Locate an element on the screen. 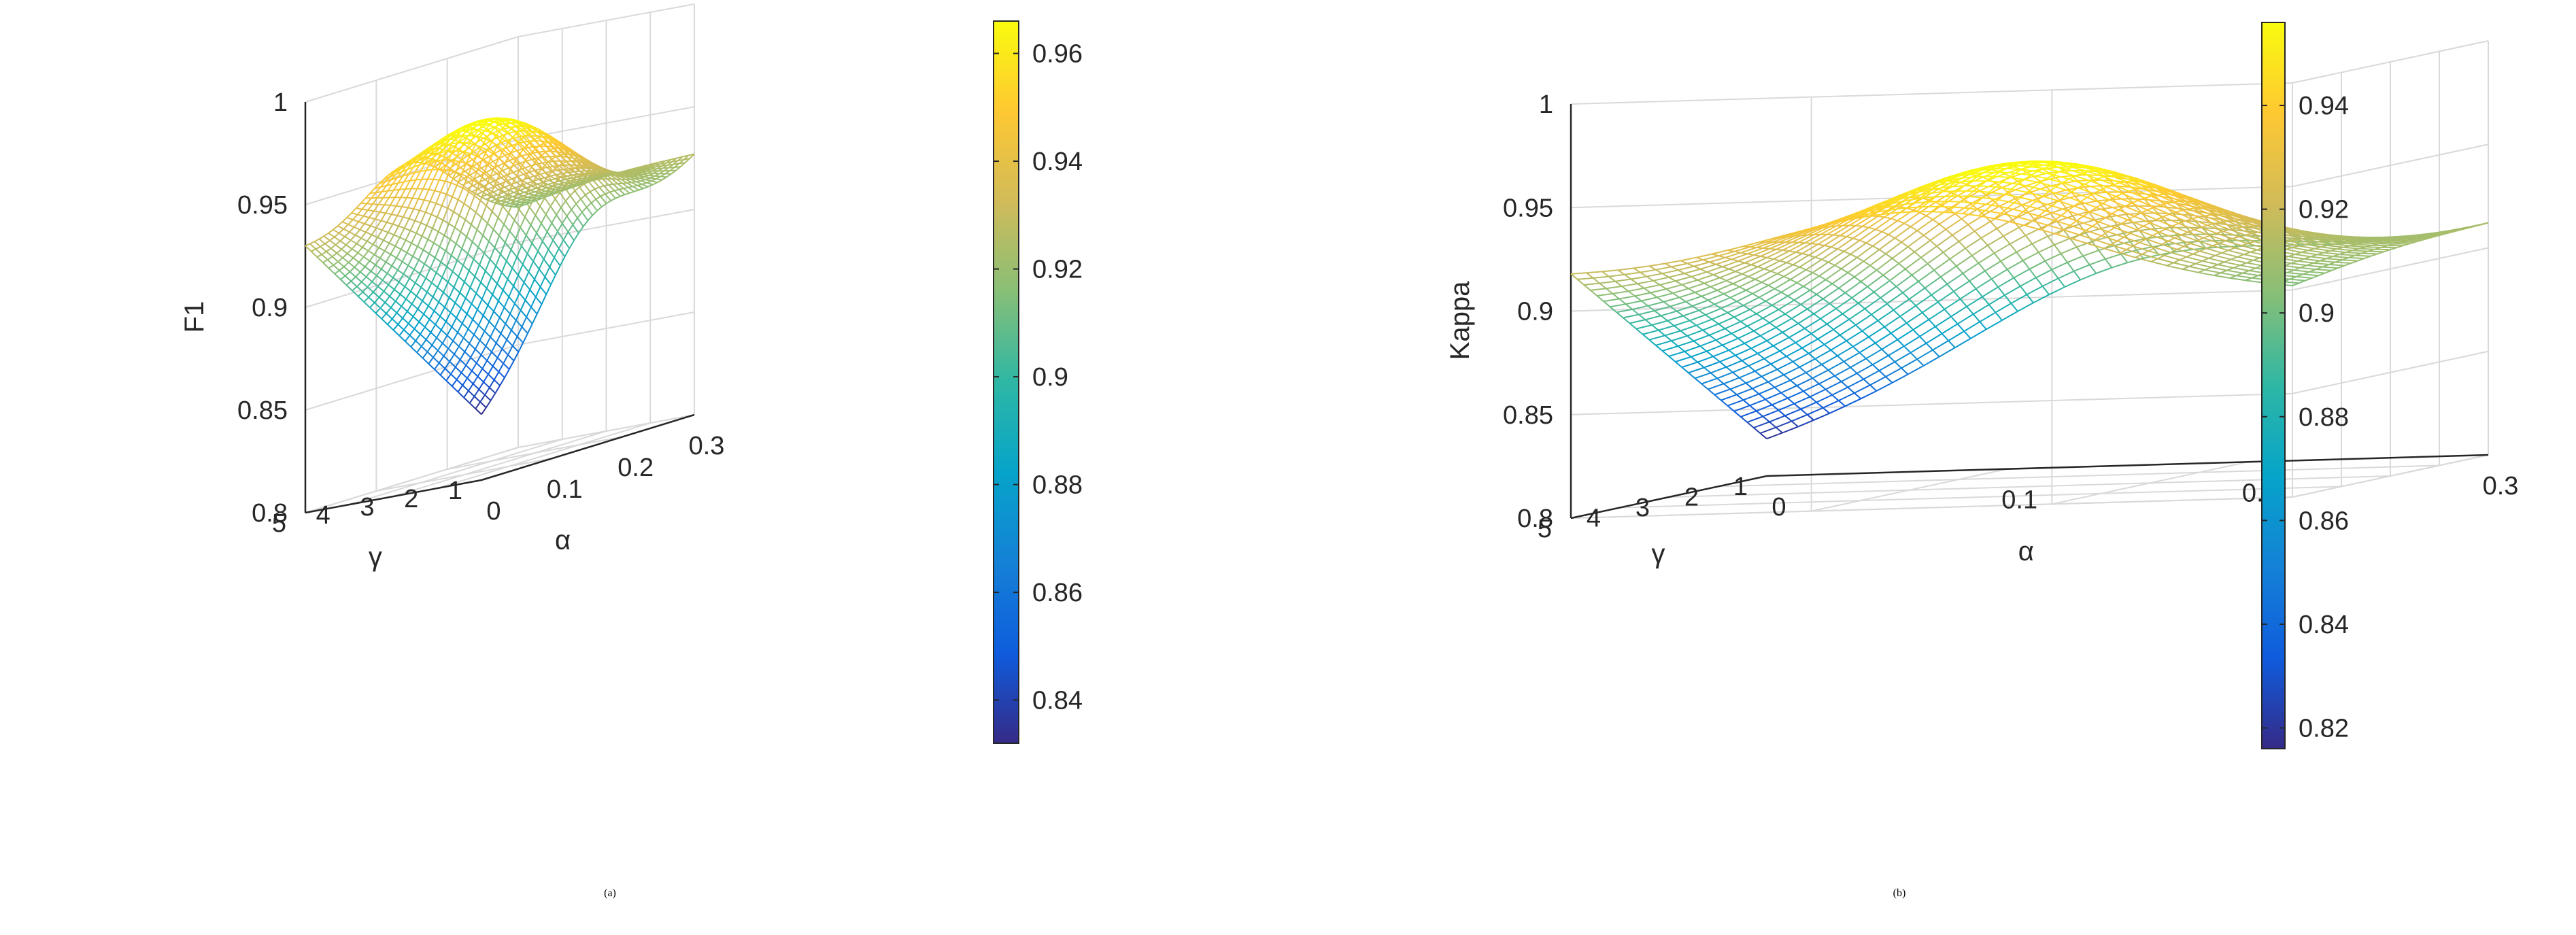  z-axis-label: F1 is located at coordinates (194, 317).